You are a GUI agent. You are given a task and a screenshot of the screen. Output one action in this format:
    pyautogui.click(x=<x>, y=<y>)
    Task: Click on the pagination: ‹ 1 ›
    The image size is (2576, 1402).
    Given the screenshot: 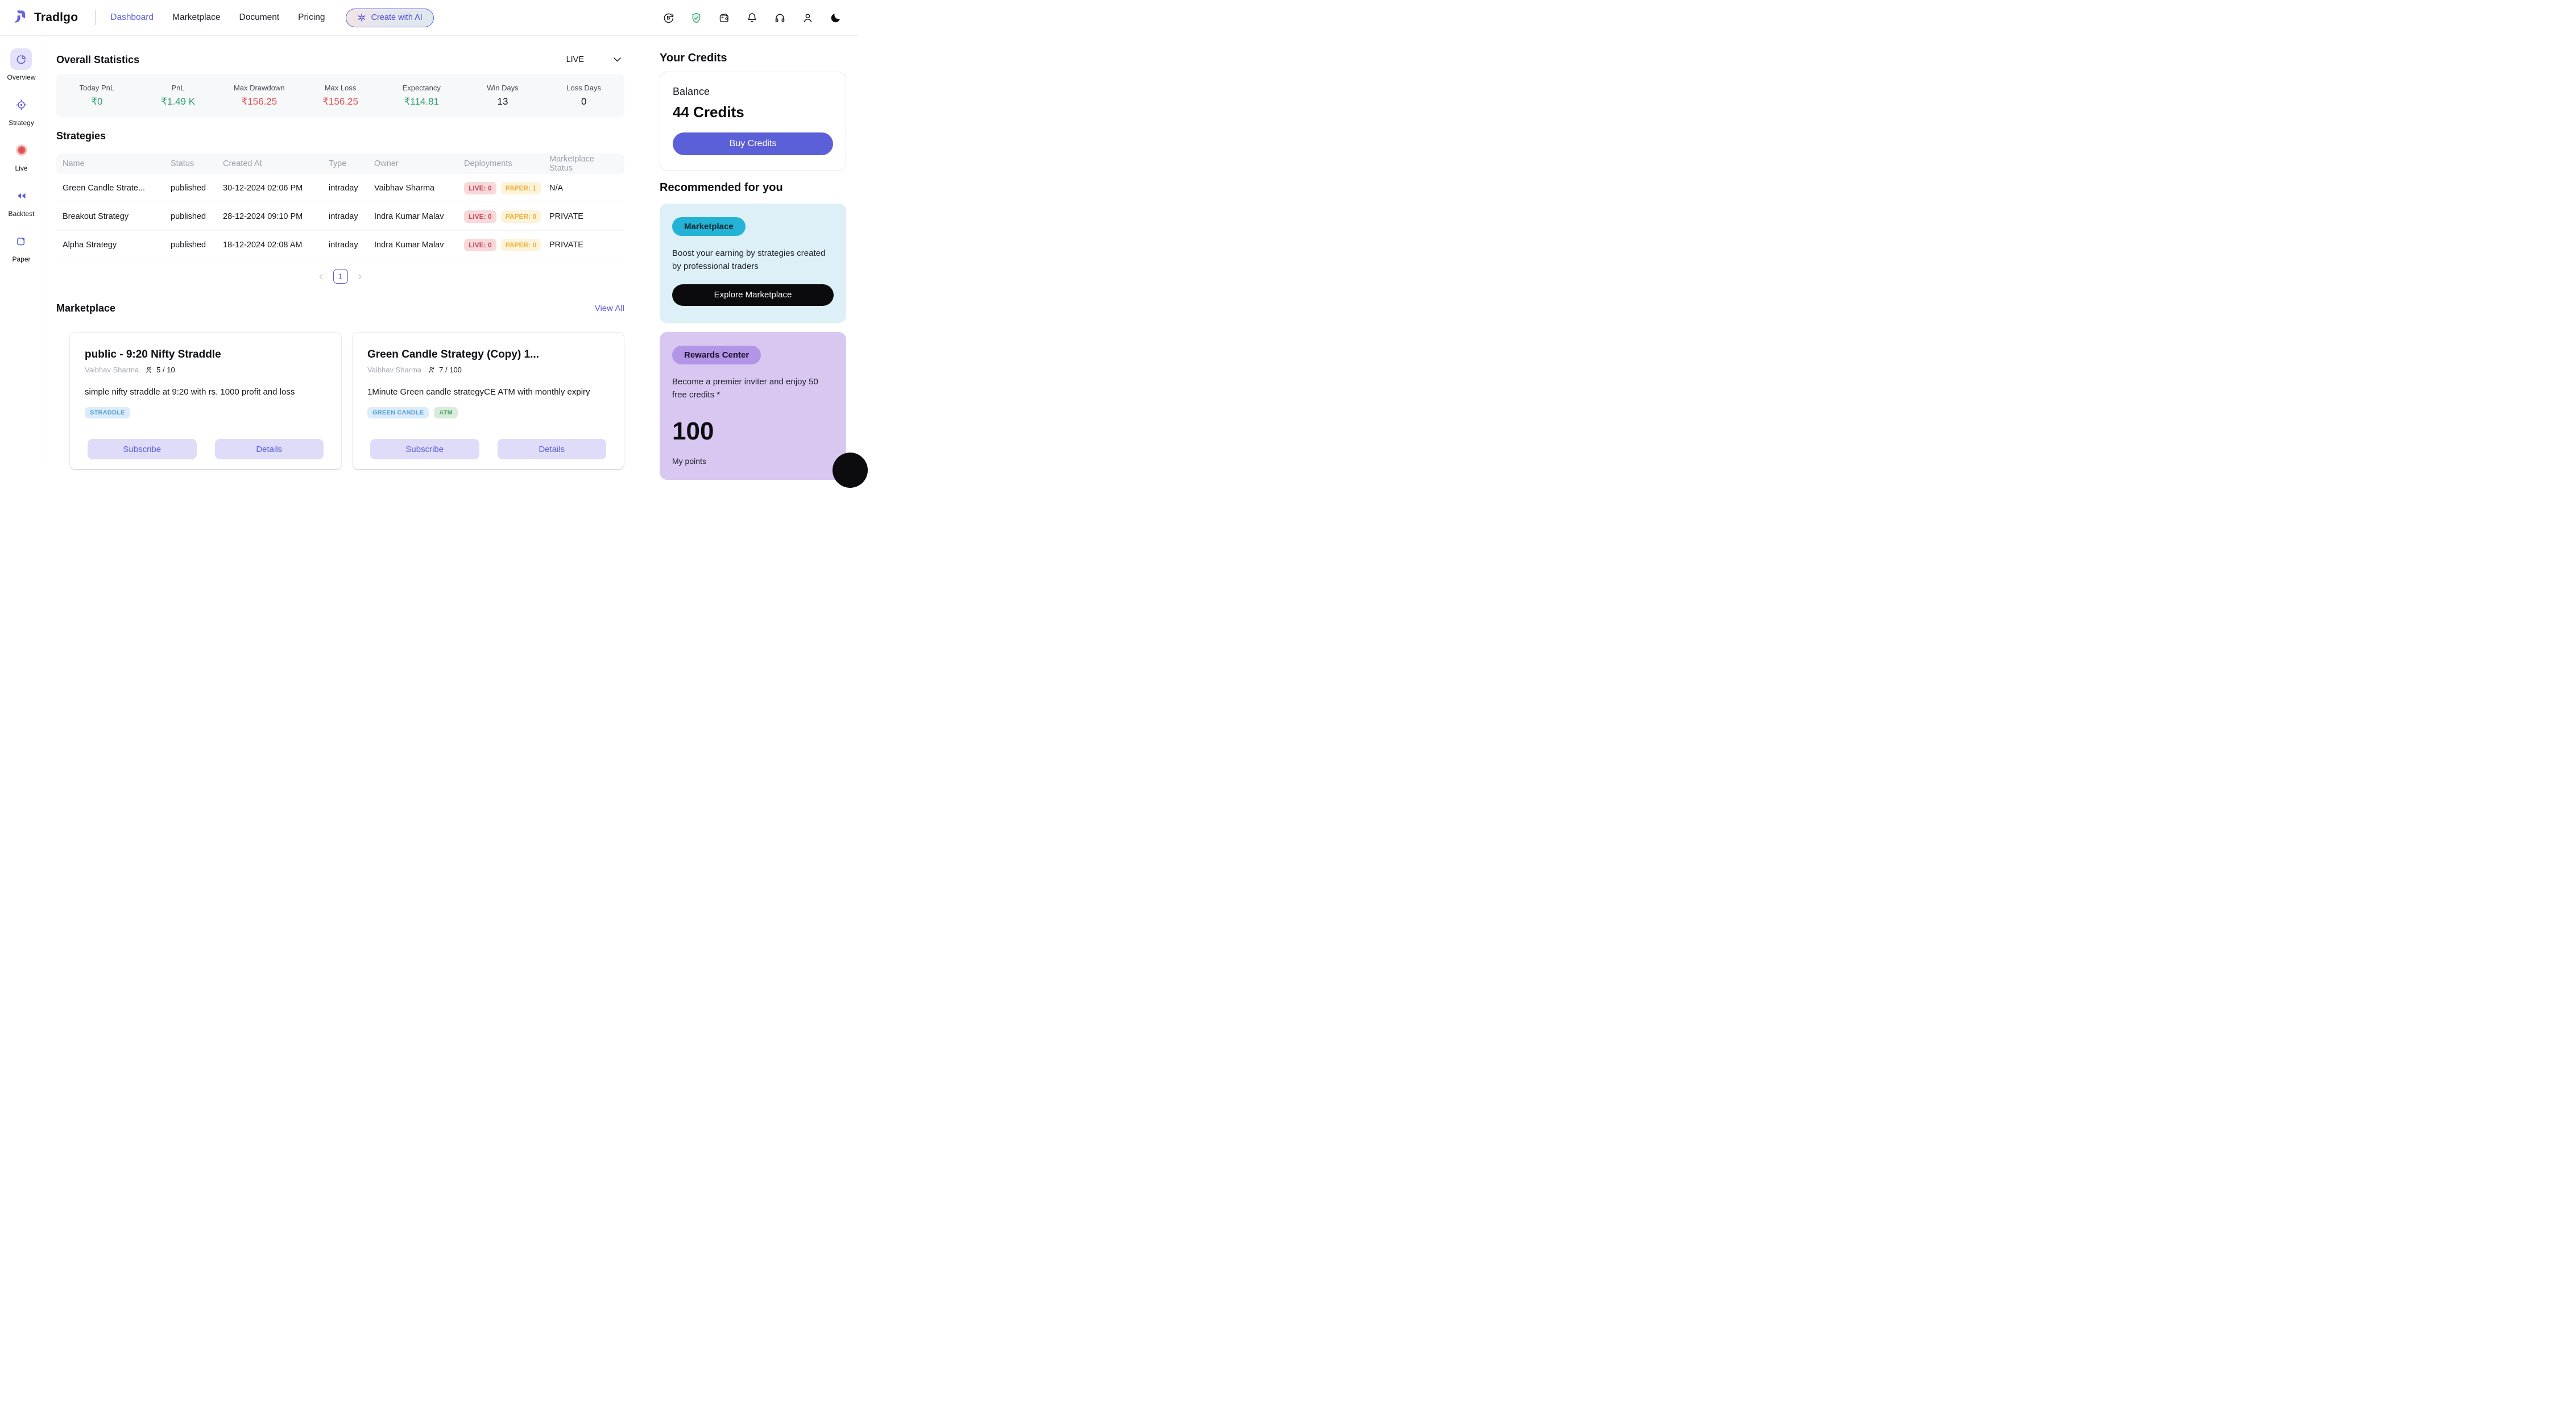 What is the action you would take?
    pyautogui.click(x=340, y=276)
    